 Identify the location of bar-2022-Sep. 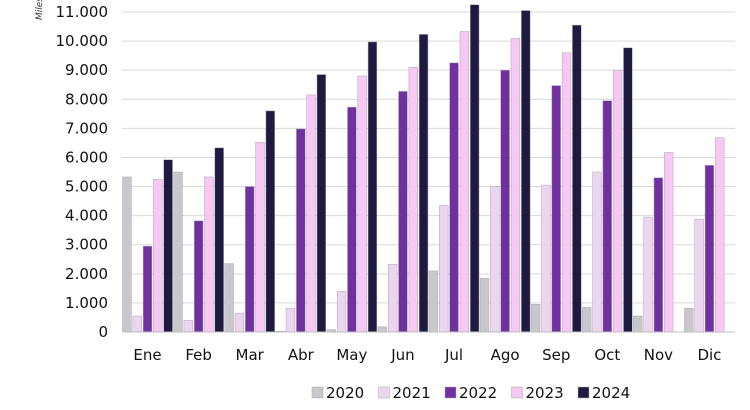
(556, 209).